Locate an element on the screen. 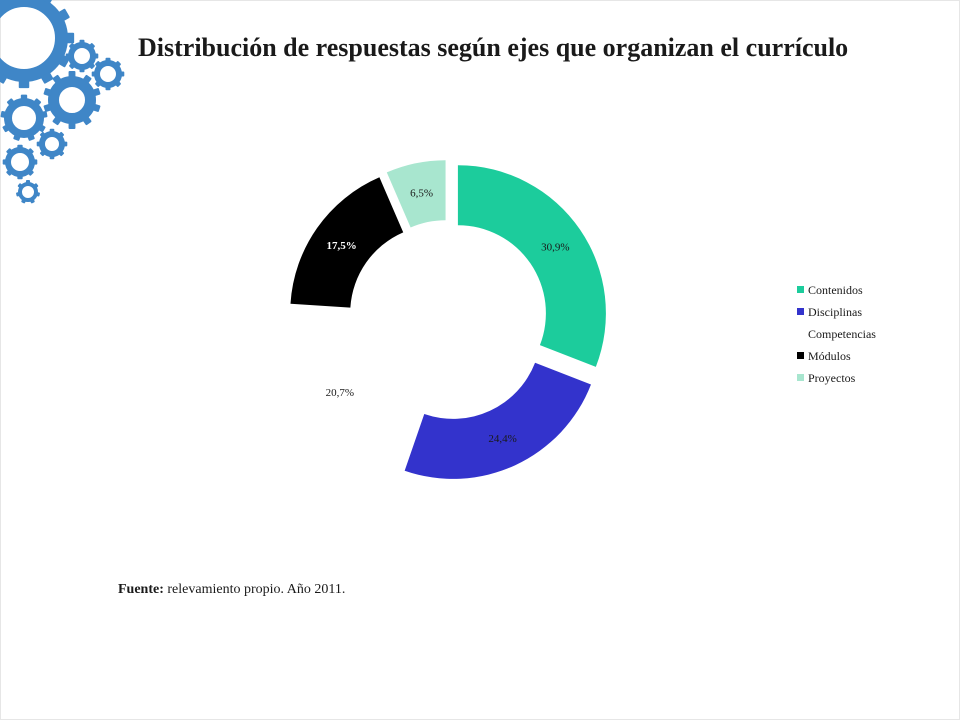  doughnut-slice-competencias is located at coordinates (350, 392).